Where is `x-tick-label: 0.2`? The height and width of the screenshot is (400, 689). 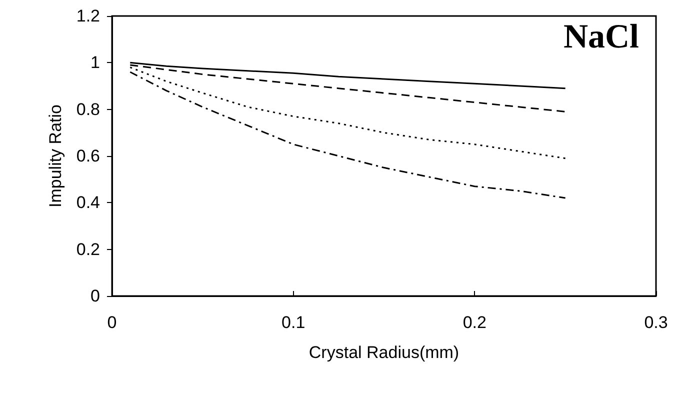
x-tick-label: 0.2 is located at coordinates (474, 322).